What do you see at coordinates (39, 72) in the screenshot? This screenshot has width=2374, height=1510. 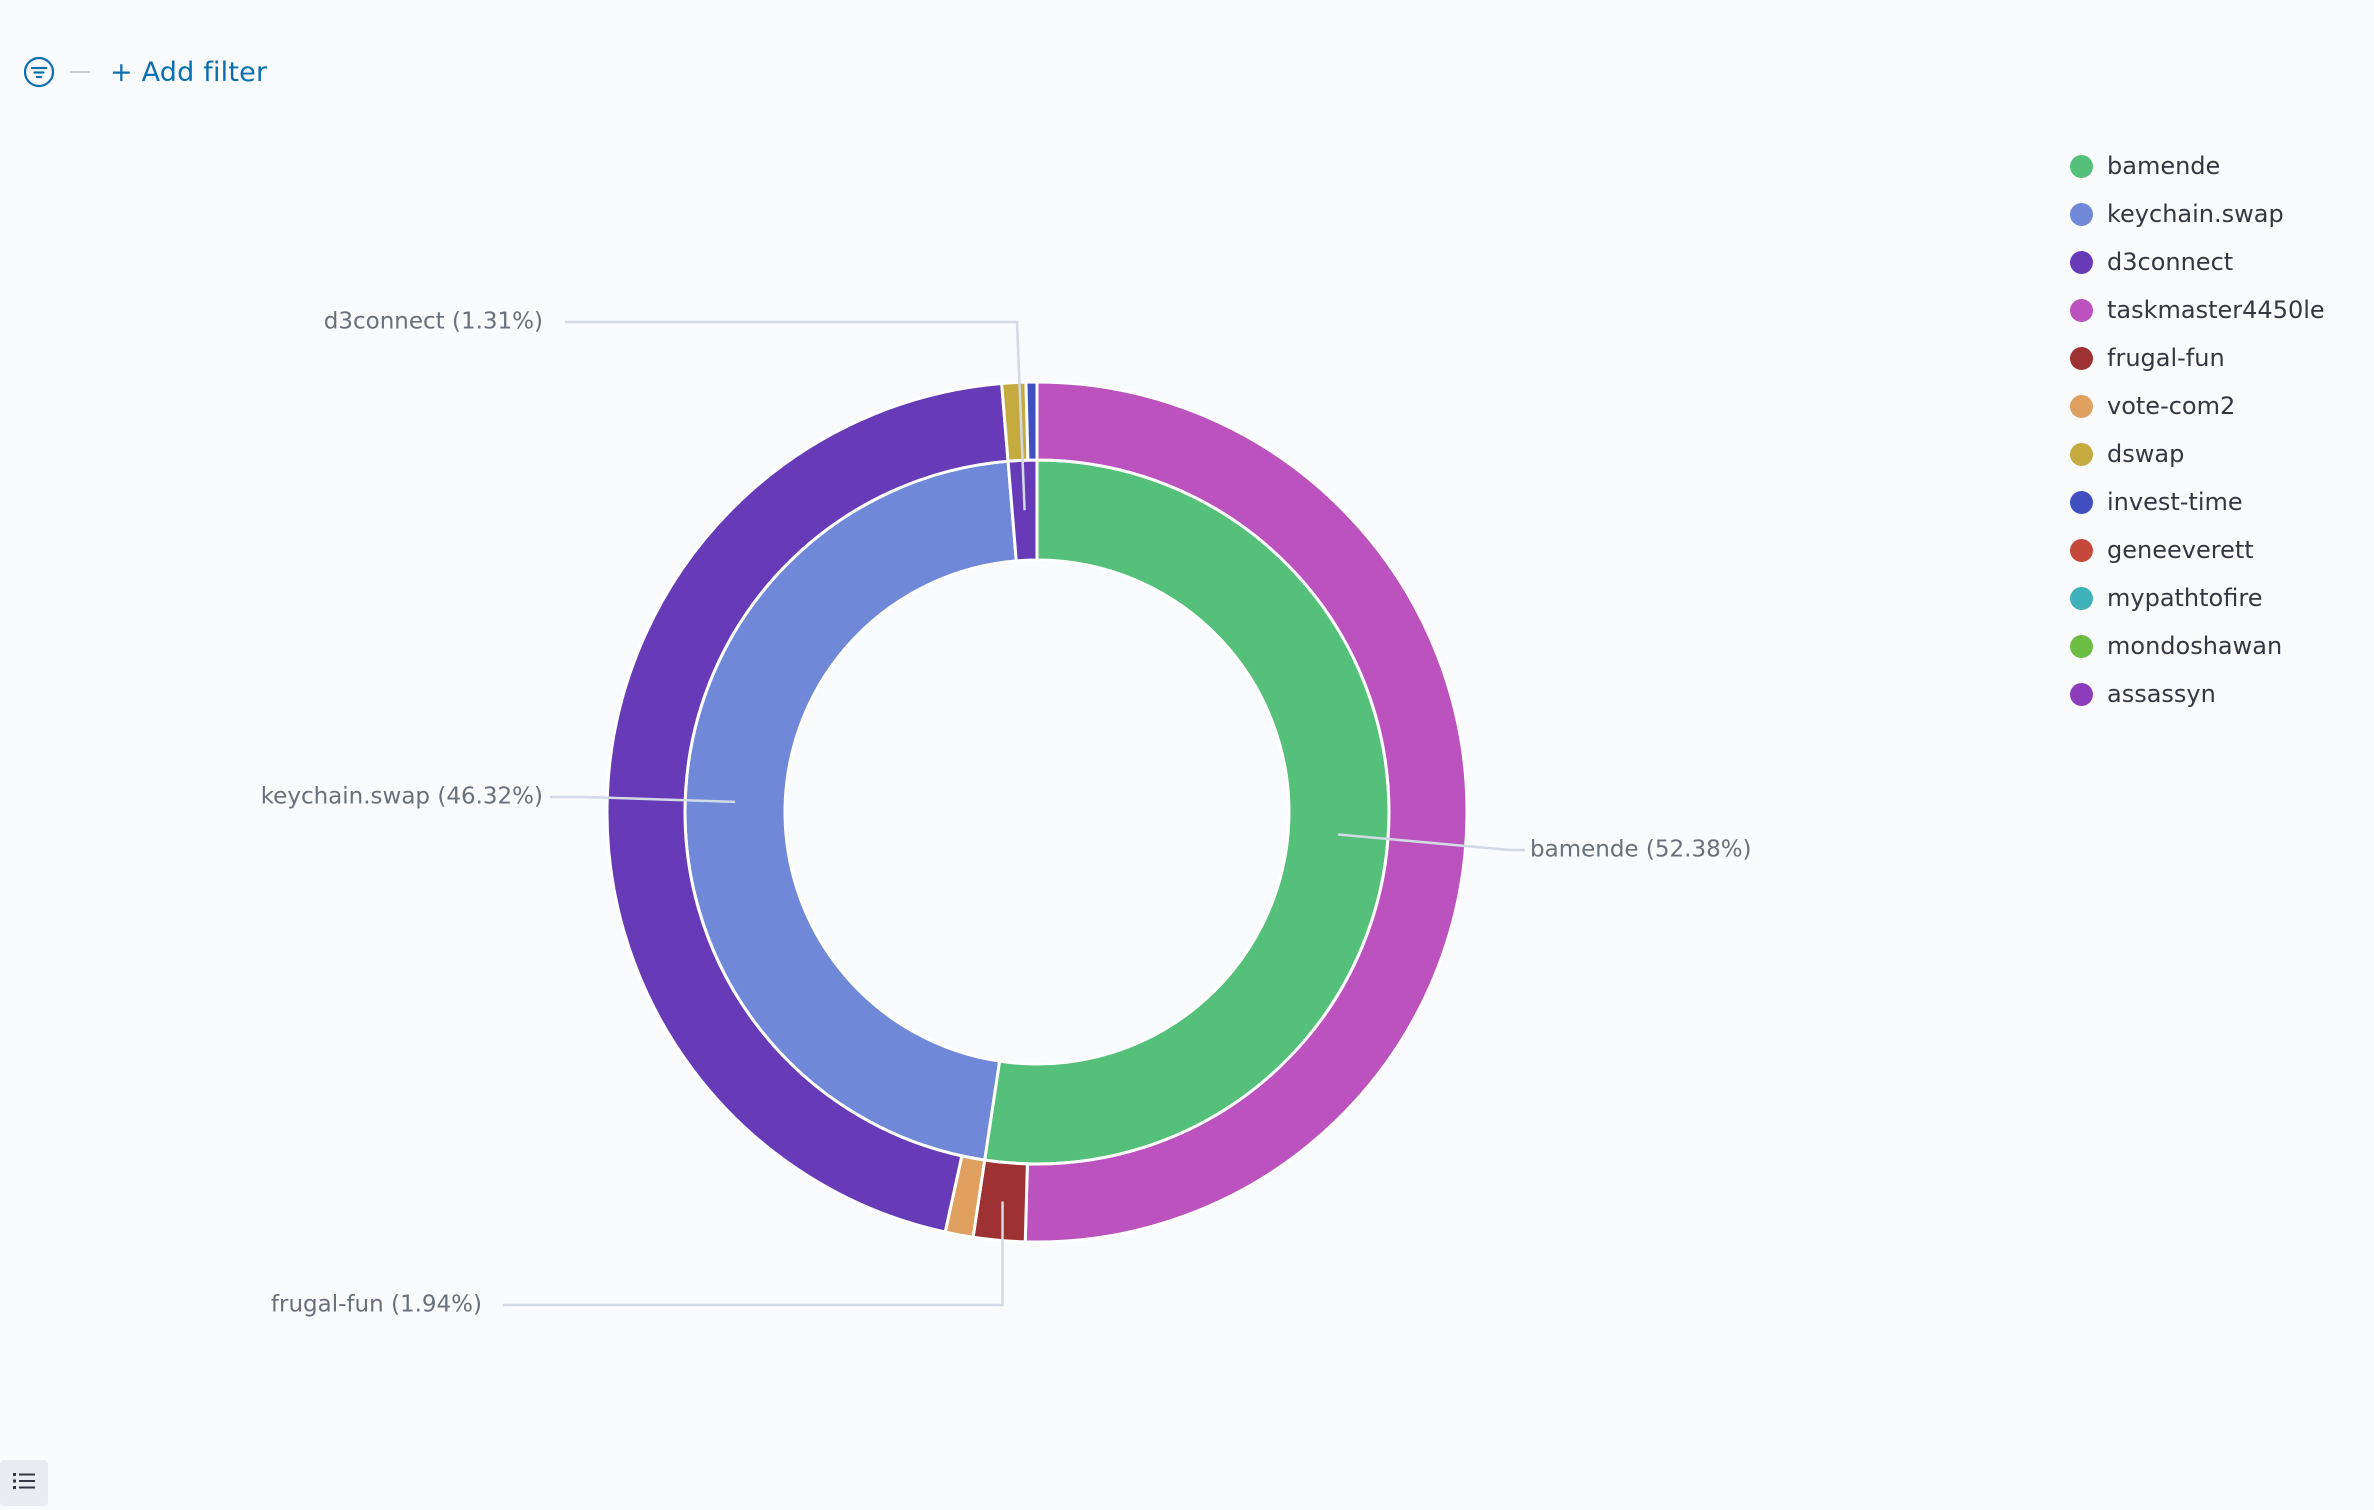 I see `filter-icon` at bounding box center [39, 72].